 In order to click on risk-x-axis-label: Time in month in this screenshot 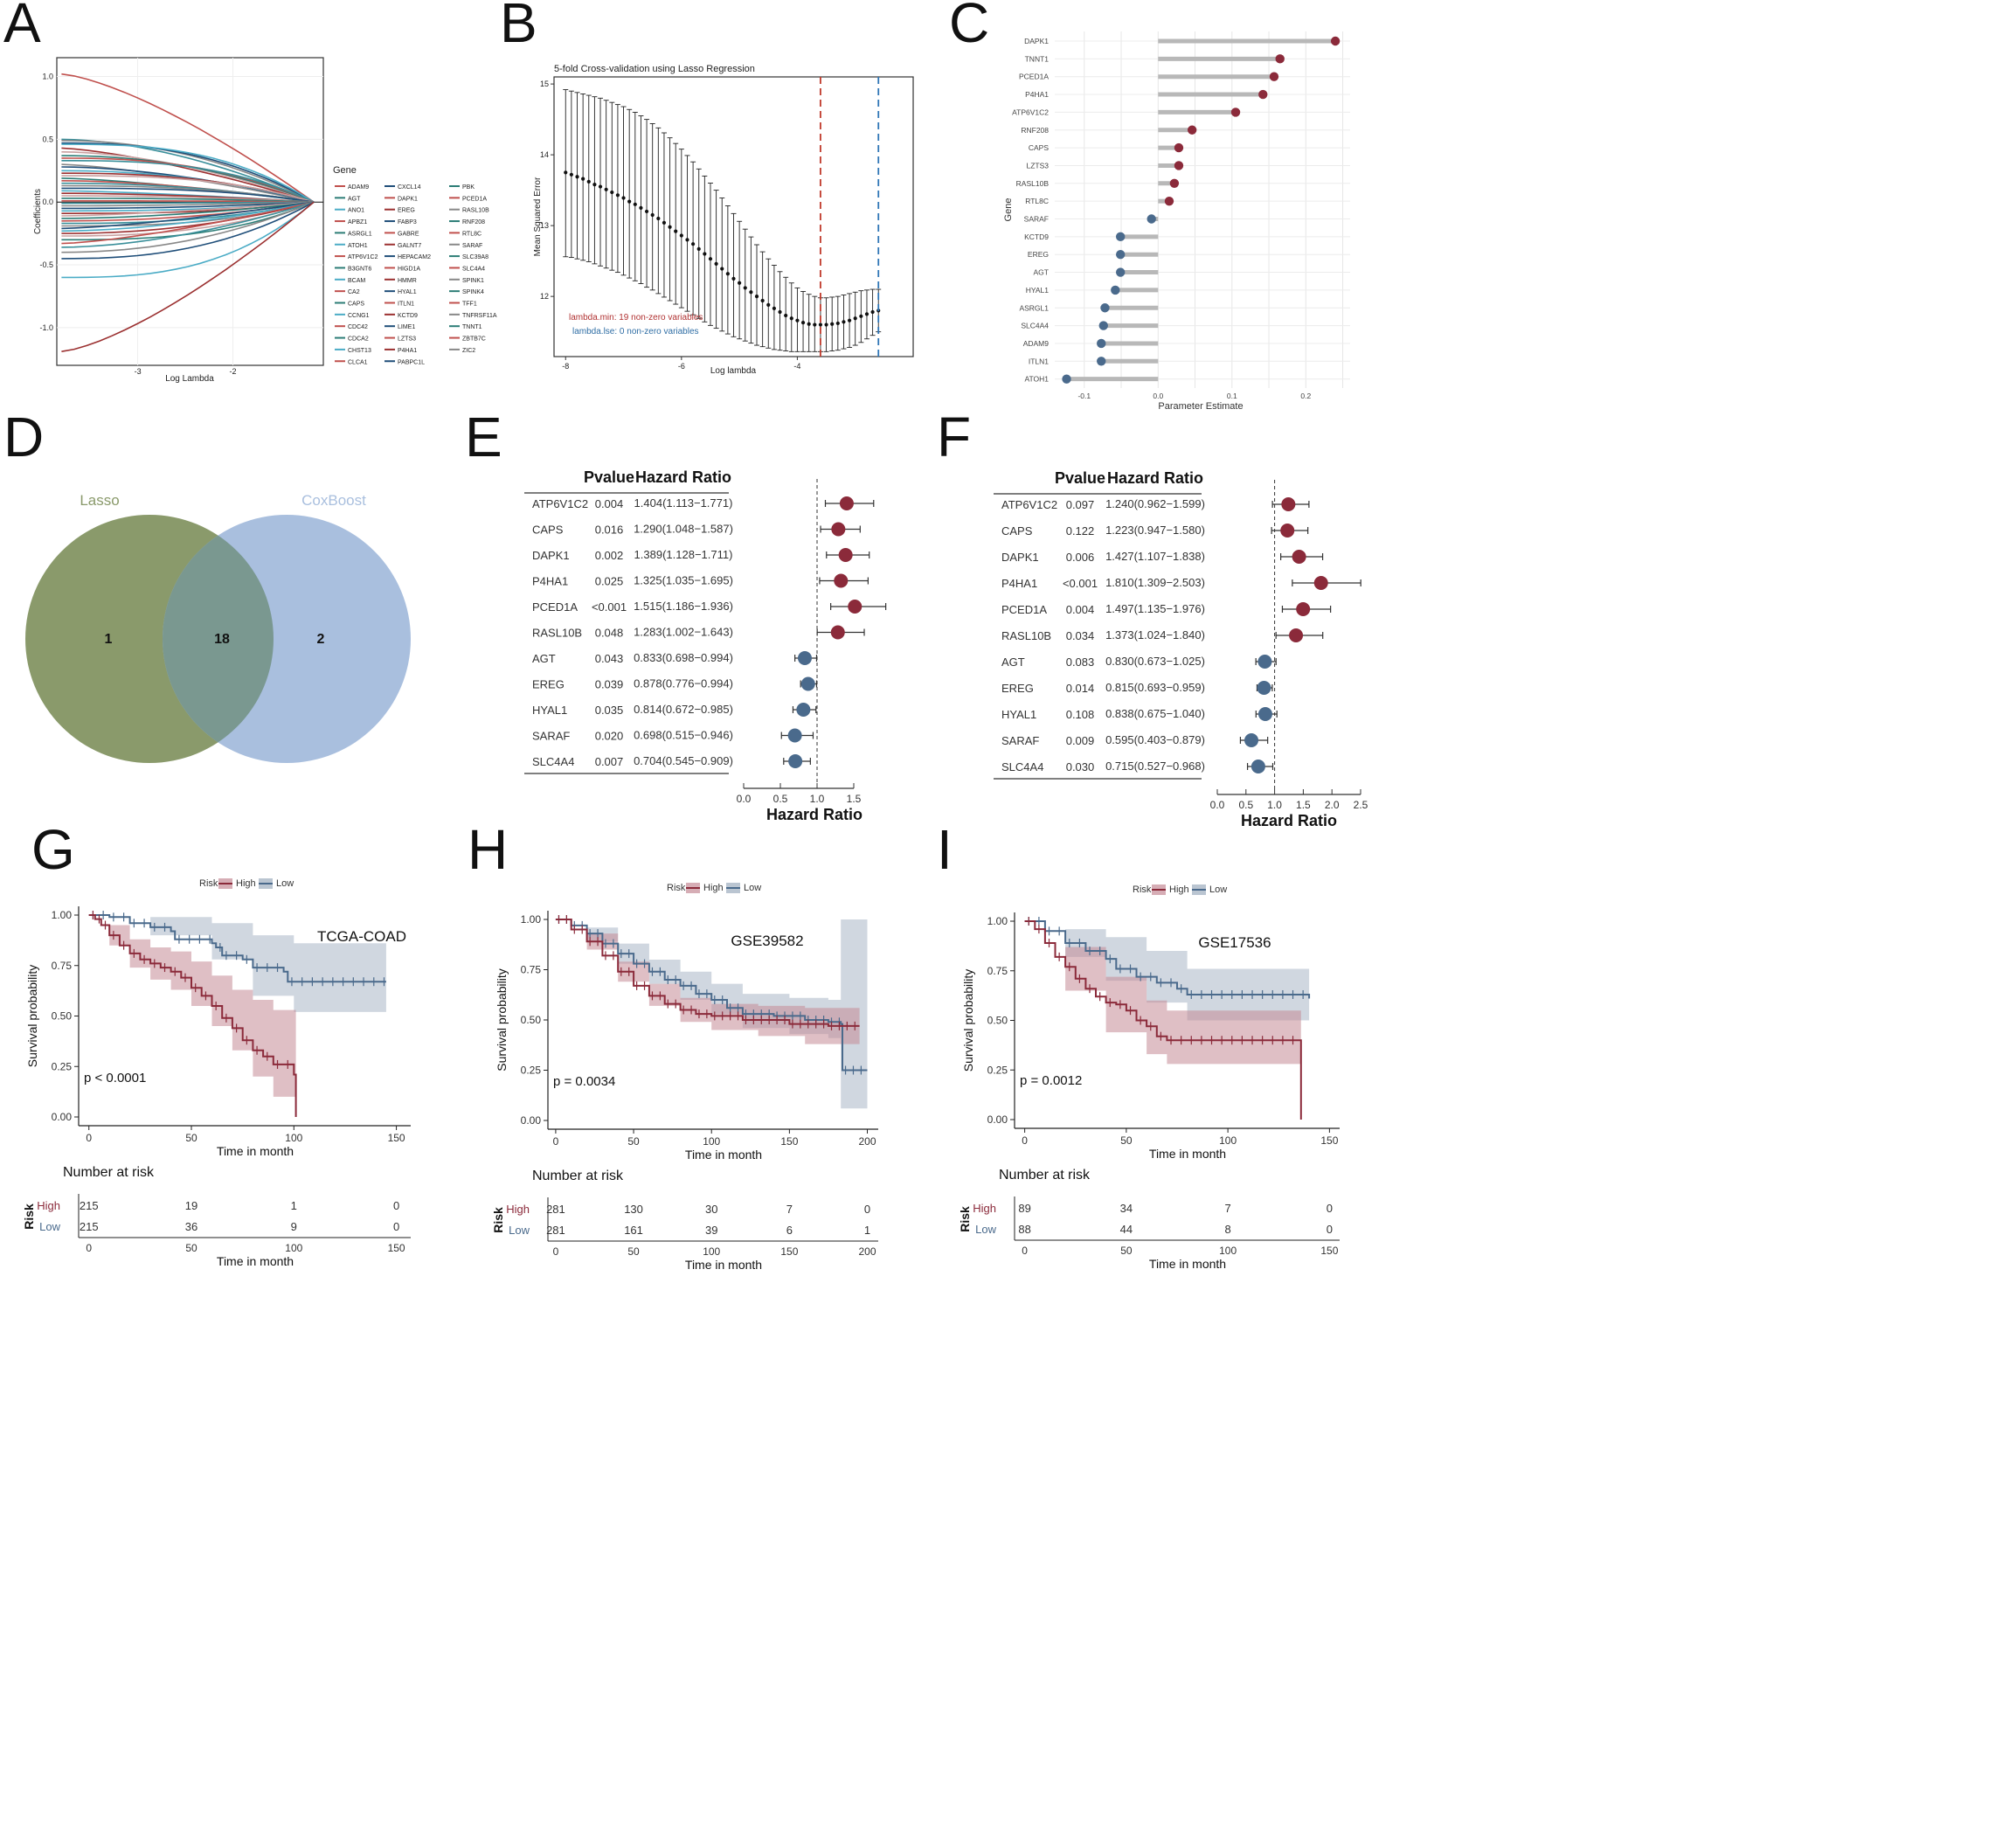, I will do `click(256, 1261)`.